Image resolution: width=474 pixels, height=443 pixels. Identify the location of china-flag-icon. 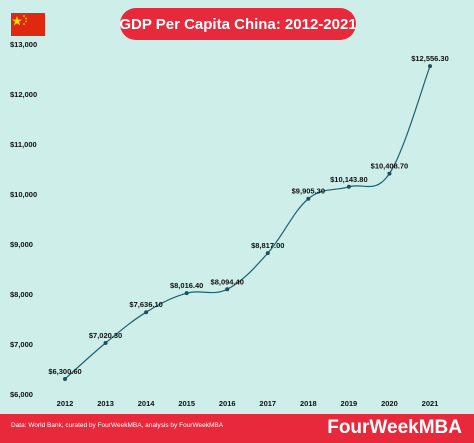
(28, 24).